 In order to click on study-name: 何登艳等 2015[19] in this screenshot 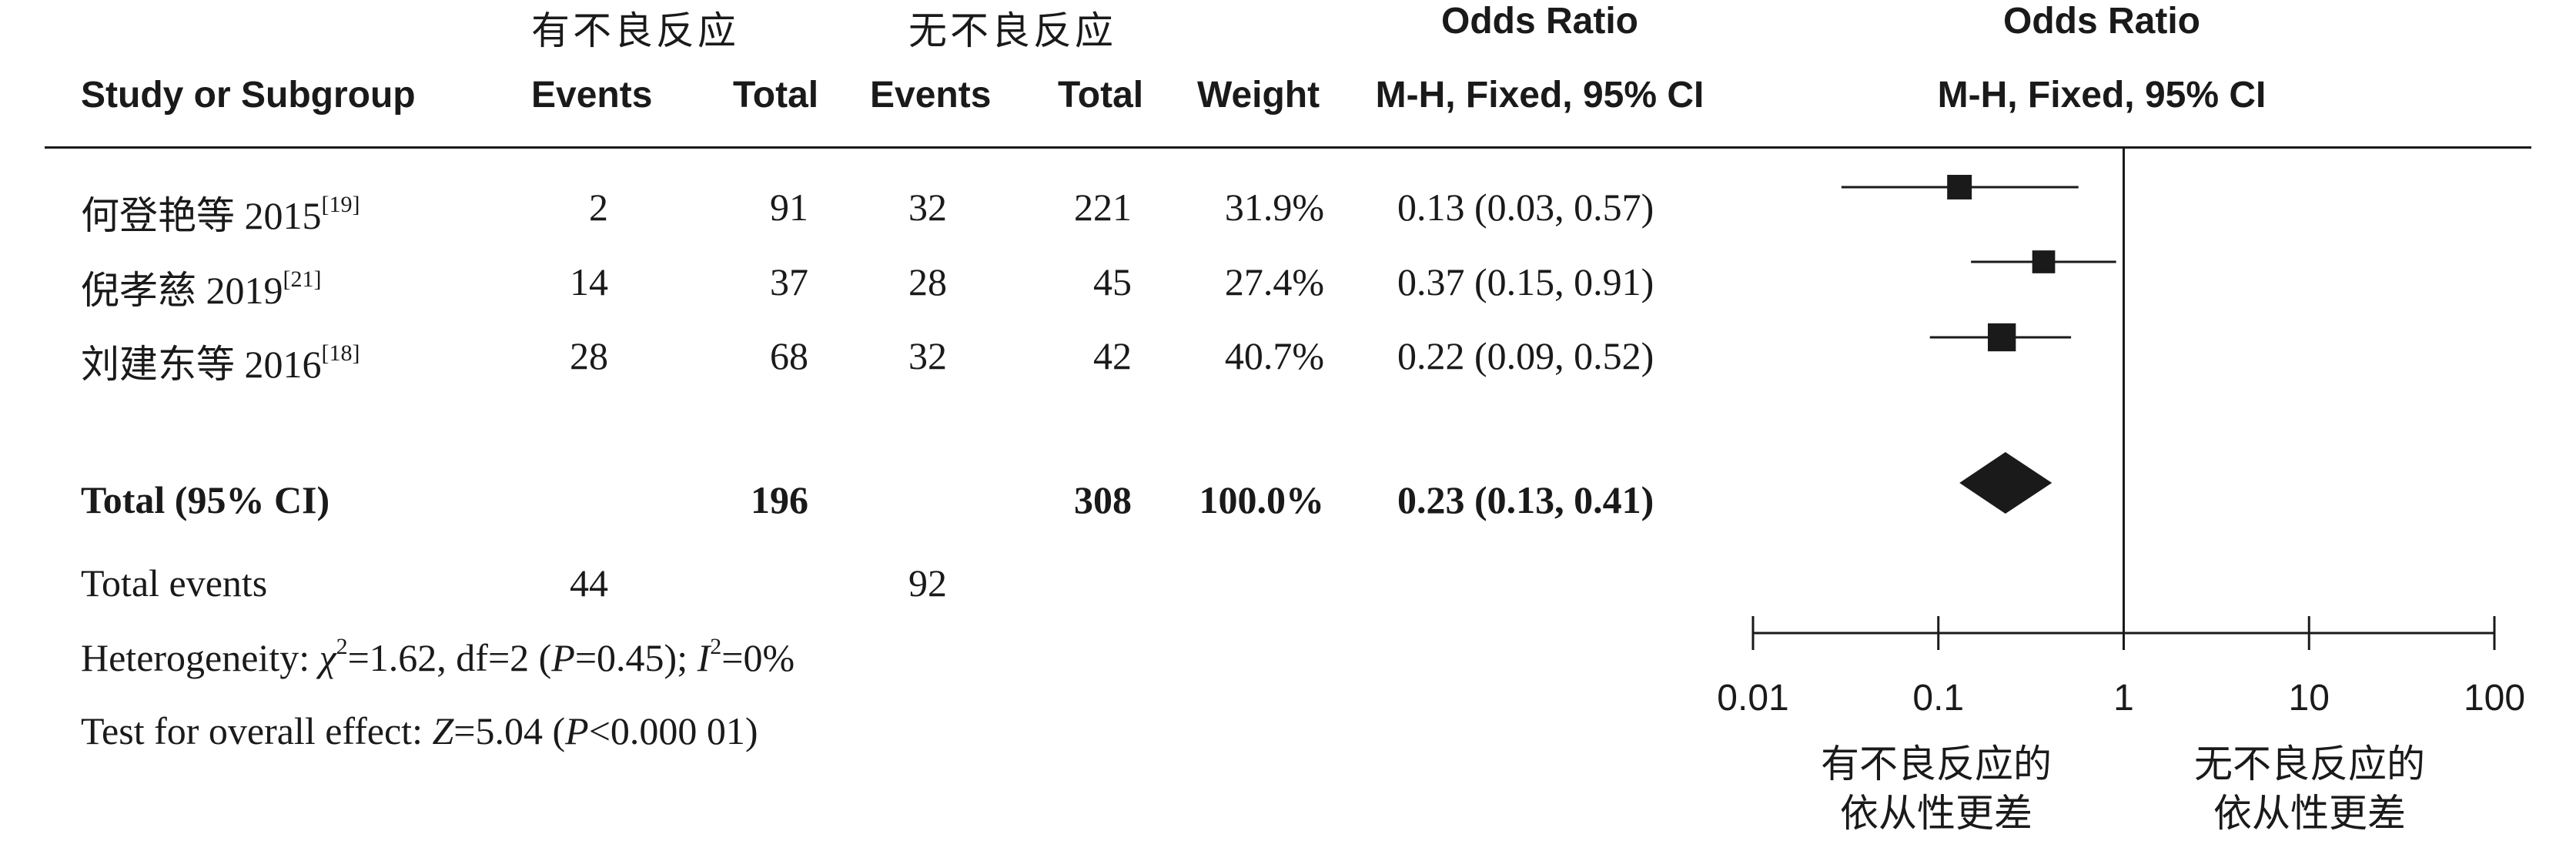, I will do `click(221, 215)`.